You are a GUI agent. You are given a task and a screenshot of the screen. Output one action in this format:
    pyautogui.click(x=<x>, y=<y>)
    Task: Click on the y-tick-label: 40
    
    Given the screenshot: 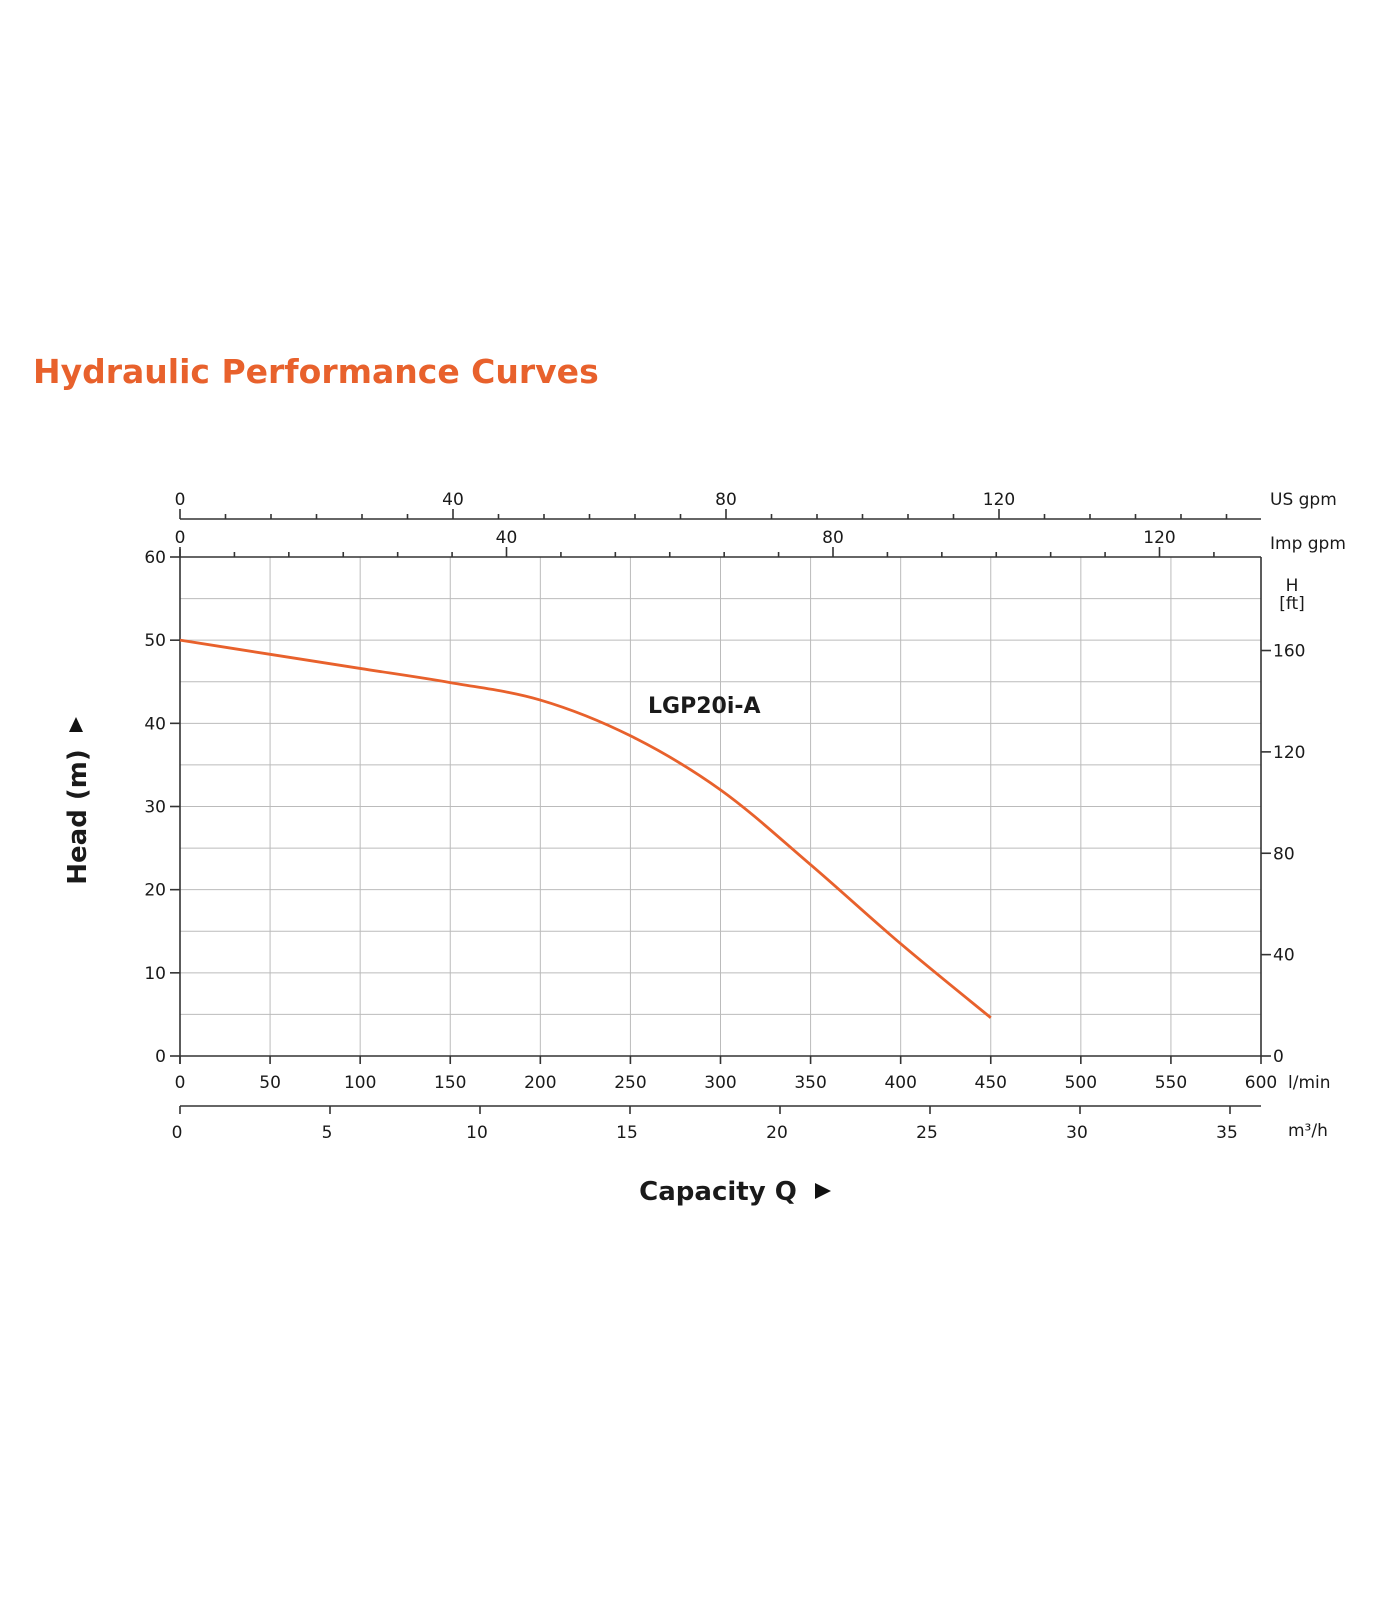 What is the action you would take?
    pyautogui.click(x=155, y=724)
    